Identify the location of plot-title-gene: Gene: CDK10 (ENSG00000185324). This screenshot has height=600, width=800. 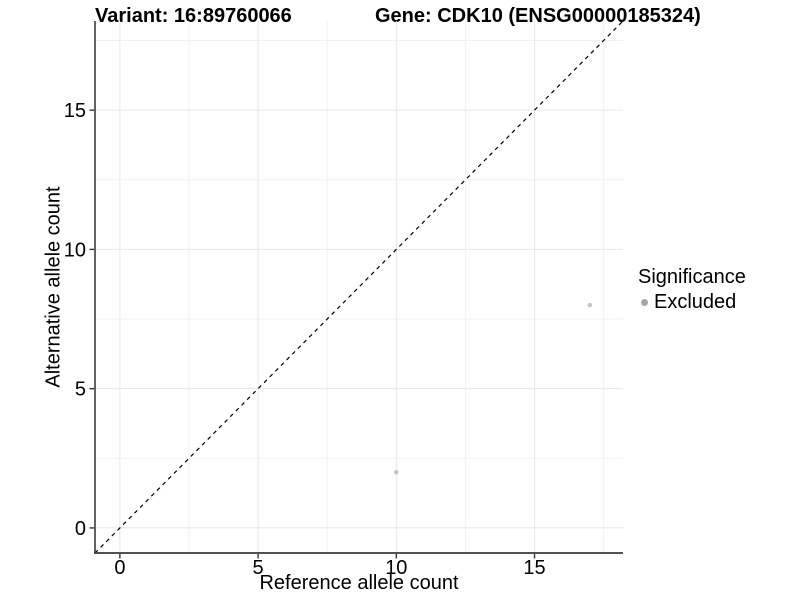
(538, 16).